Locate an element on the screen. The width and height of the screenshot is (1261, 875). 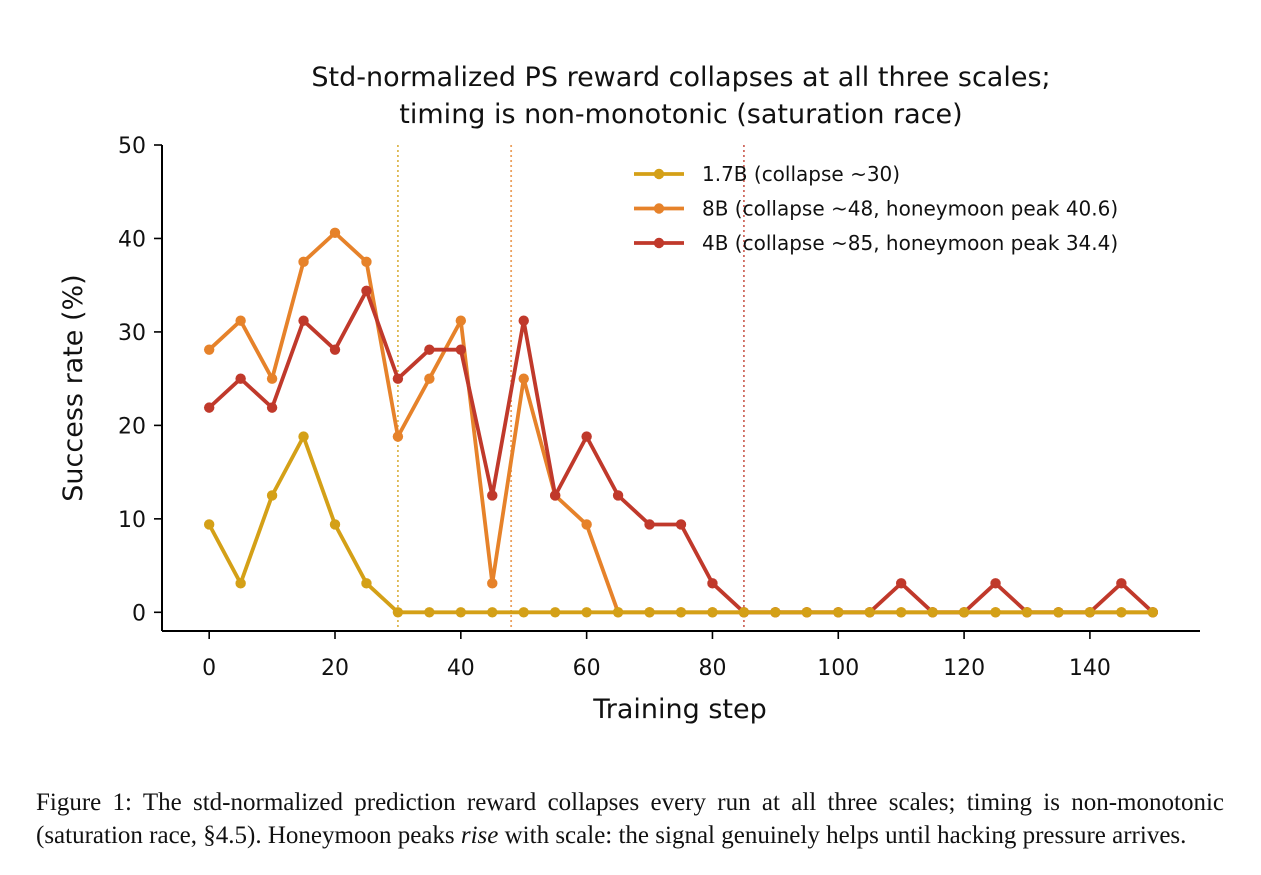
x-tick-label: 120 is located at coordinates (964, 668).